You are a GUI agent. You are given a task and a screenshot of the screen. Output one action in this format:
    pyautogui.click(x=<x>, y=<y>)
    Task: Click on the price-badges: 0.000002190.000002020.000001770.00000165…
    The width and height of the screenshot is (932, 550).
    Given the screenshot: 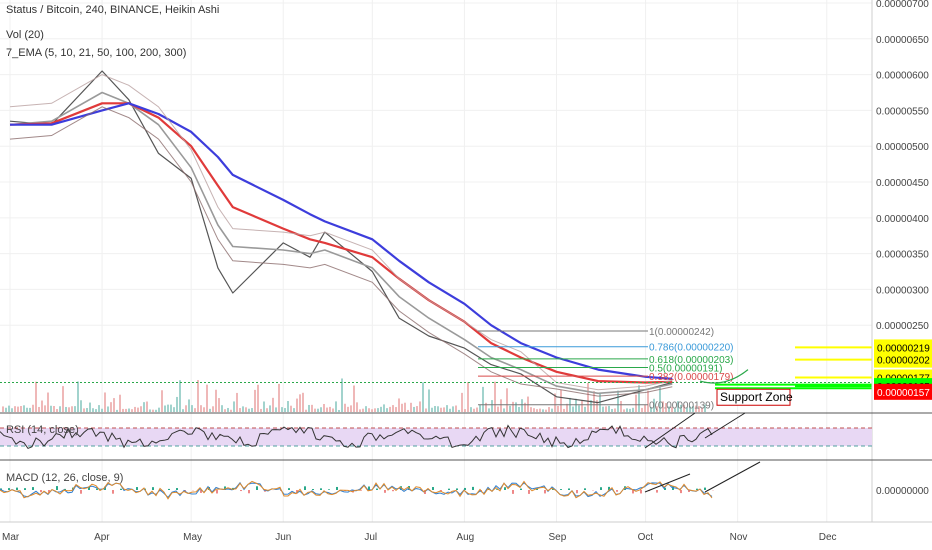 What is the action you would take?
    pyautogui.click(x=863, y=369)
    